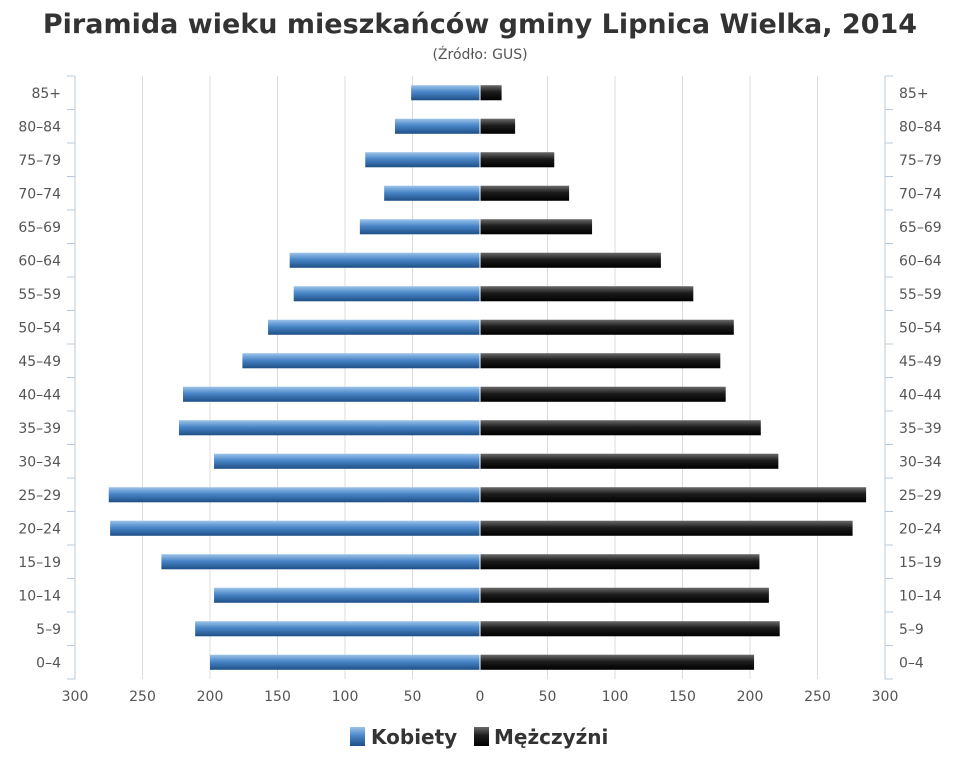  I want to click on legend: Kobiety Mężczyźni, so click(479, 737).